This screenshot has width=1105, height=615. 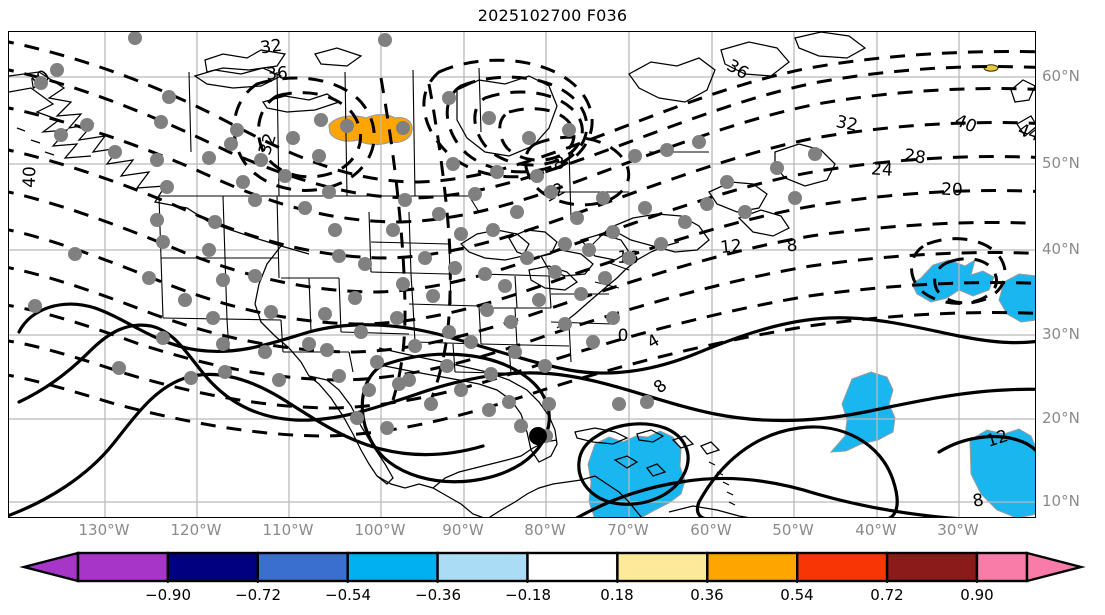 What do you see at coordinates (887, 595) in the screenshot?
I see `cb-tick-0.72: 0.72` at bounding box center [887, 595].